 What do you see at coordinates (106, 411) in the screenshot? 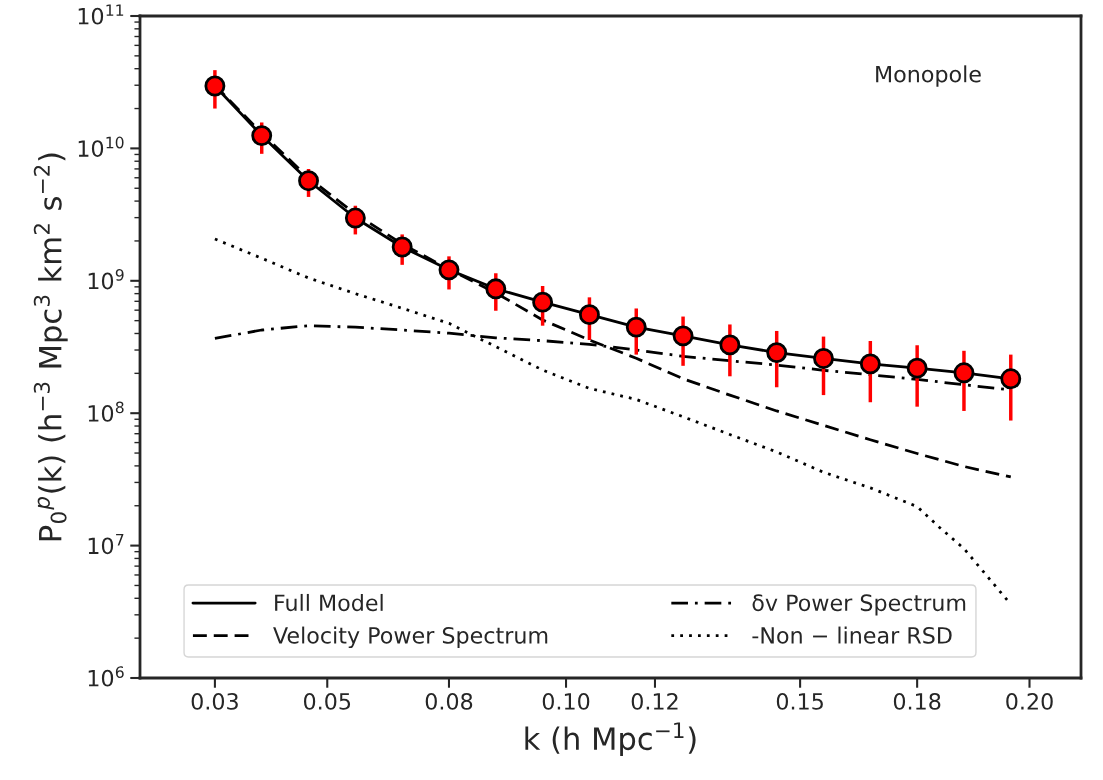
I see `y-tick-label: 10$^{8}$` at bounding box center [106, 411].